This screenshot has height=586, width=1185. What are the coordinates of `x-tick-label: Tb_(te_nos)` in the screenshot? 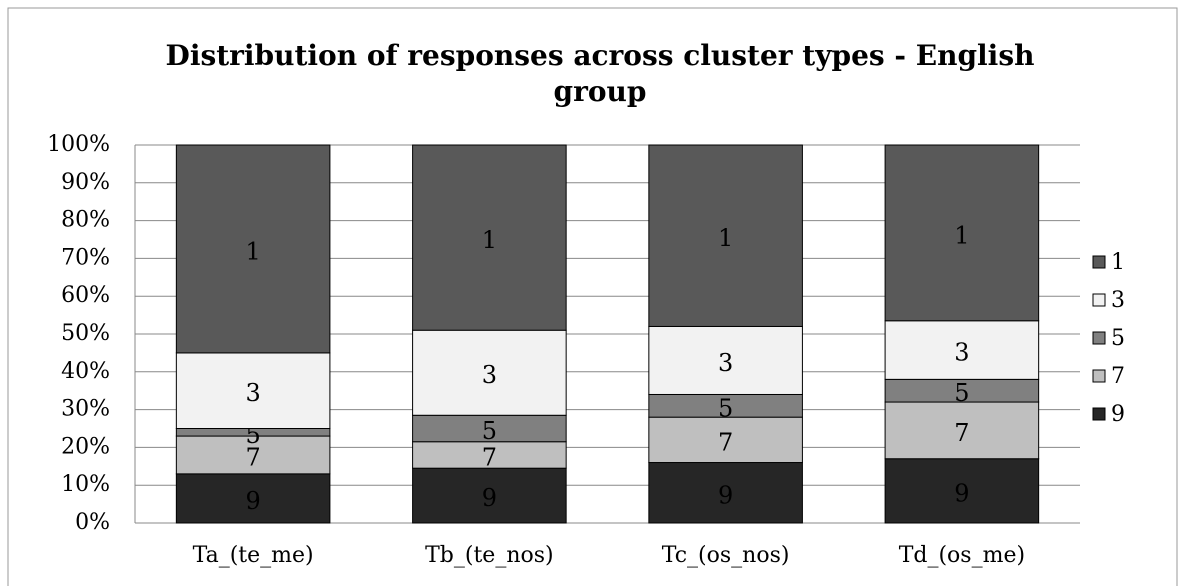 It's located at (489, 555).